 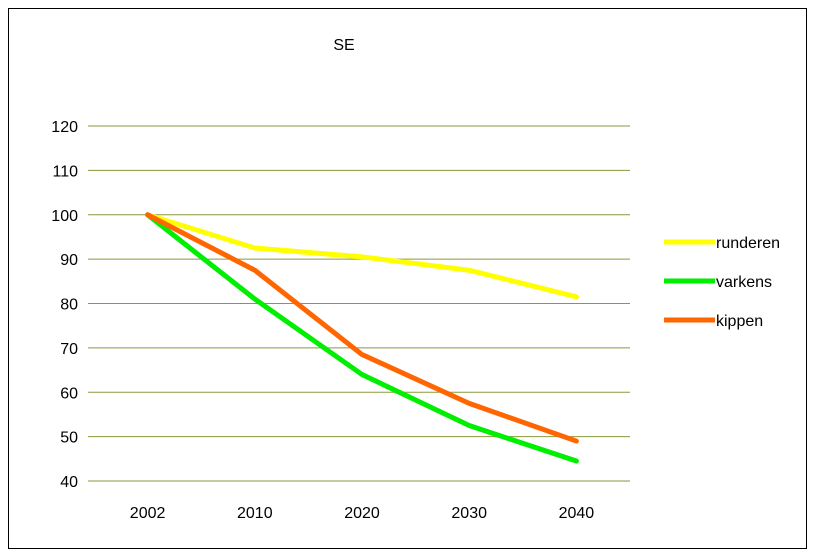 What do you see at coordinates (64, 127) in the screenshot?
I see `y-tick-label: 120` at bounding box center [64, 127].